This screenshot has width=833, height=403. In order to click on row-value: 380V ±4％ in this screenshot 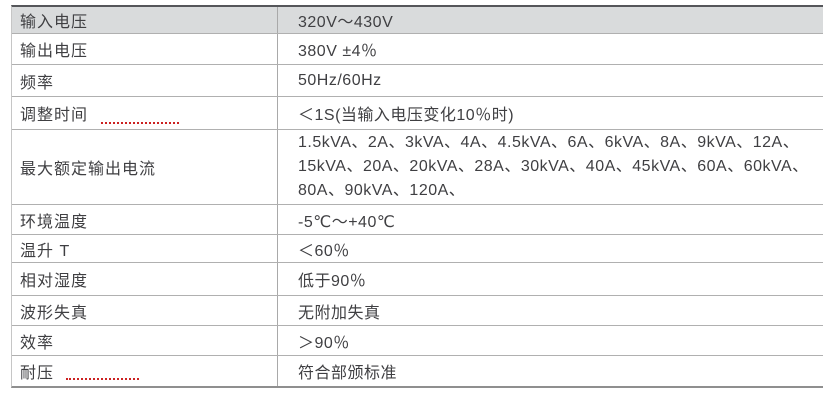, I will do `click(338, 51)`.